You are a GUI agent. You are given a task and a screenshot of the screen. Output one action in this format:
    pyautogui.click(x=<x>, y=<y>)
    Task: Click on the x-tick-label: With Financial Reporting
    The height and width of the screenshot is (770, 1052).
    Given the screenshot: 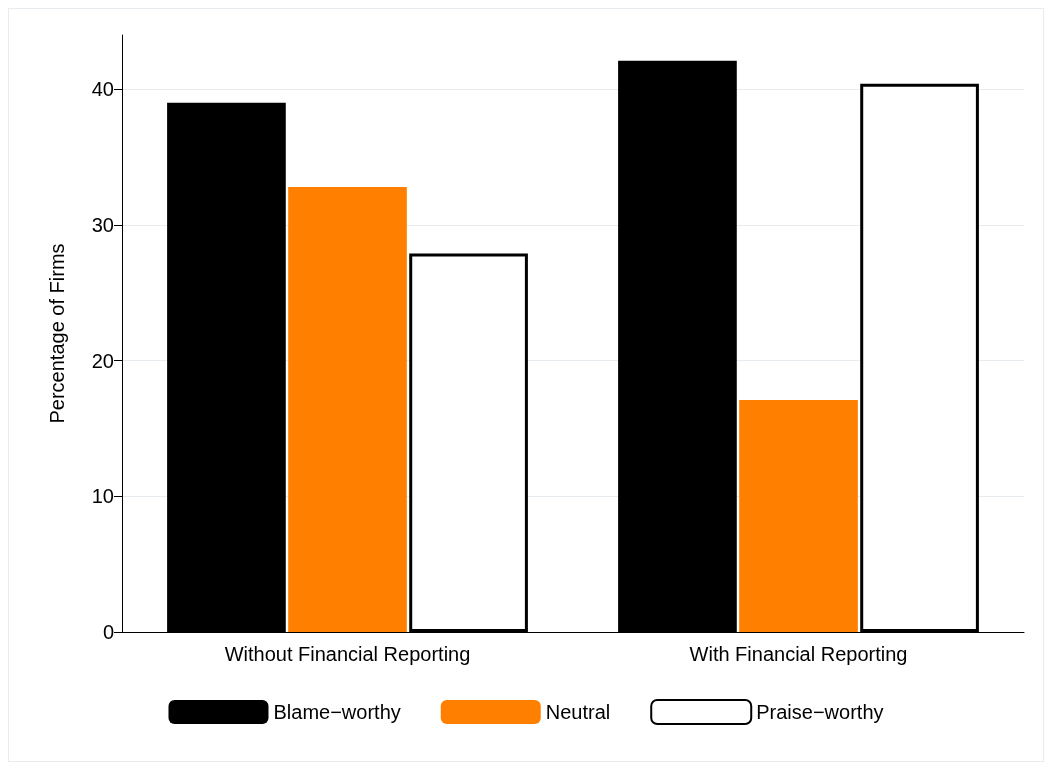 What is the action you would take?
    pyautogui.click(x=798, y=654)
    